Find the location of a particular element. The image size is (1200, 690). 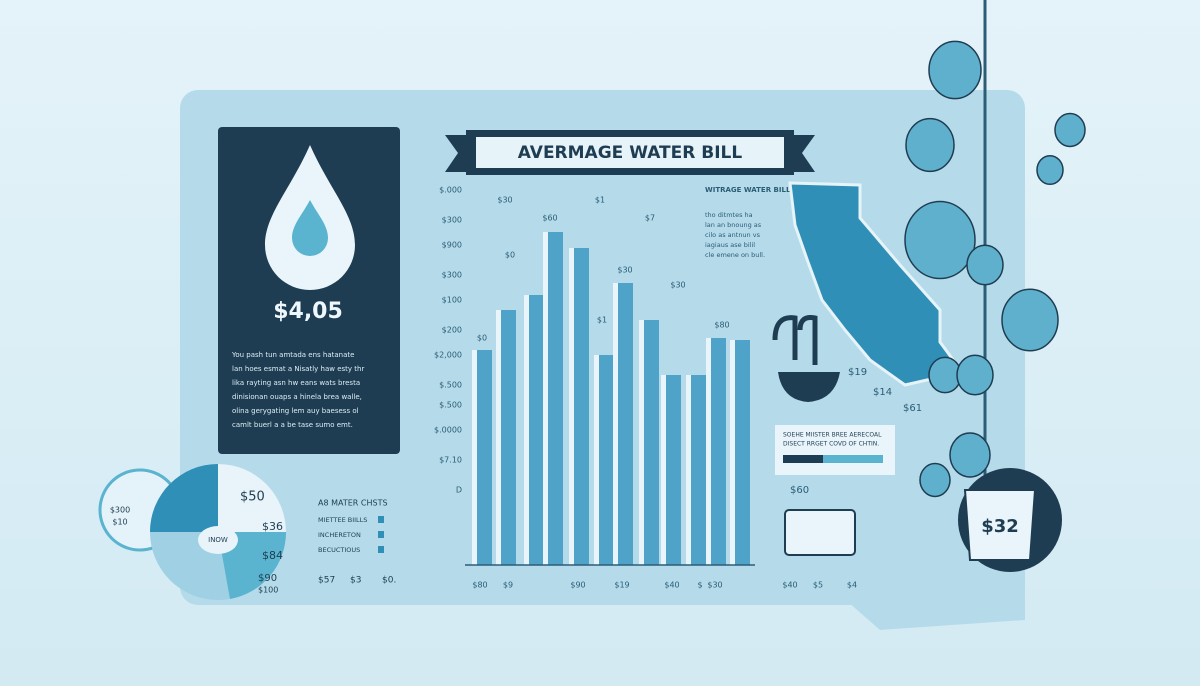

side-note-text: cle emene on bull. is located at coordinates (735, 255).